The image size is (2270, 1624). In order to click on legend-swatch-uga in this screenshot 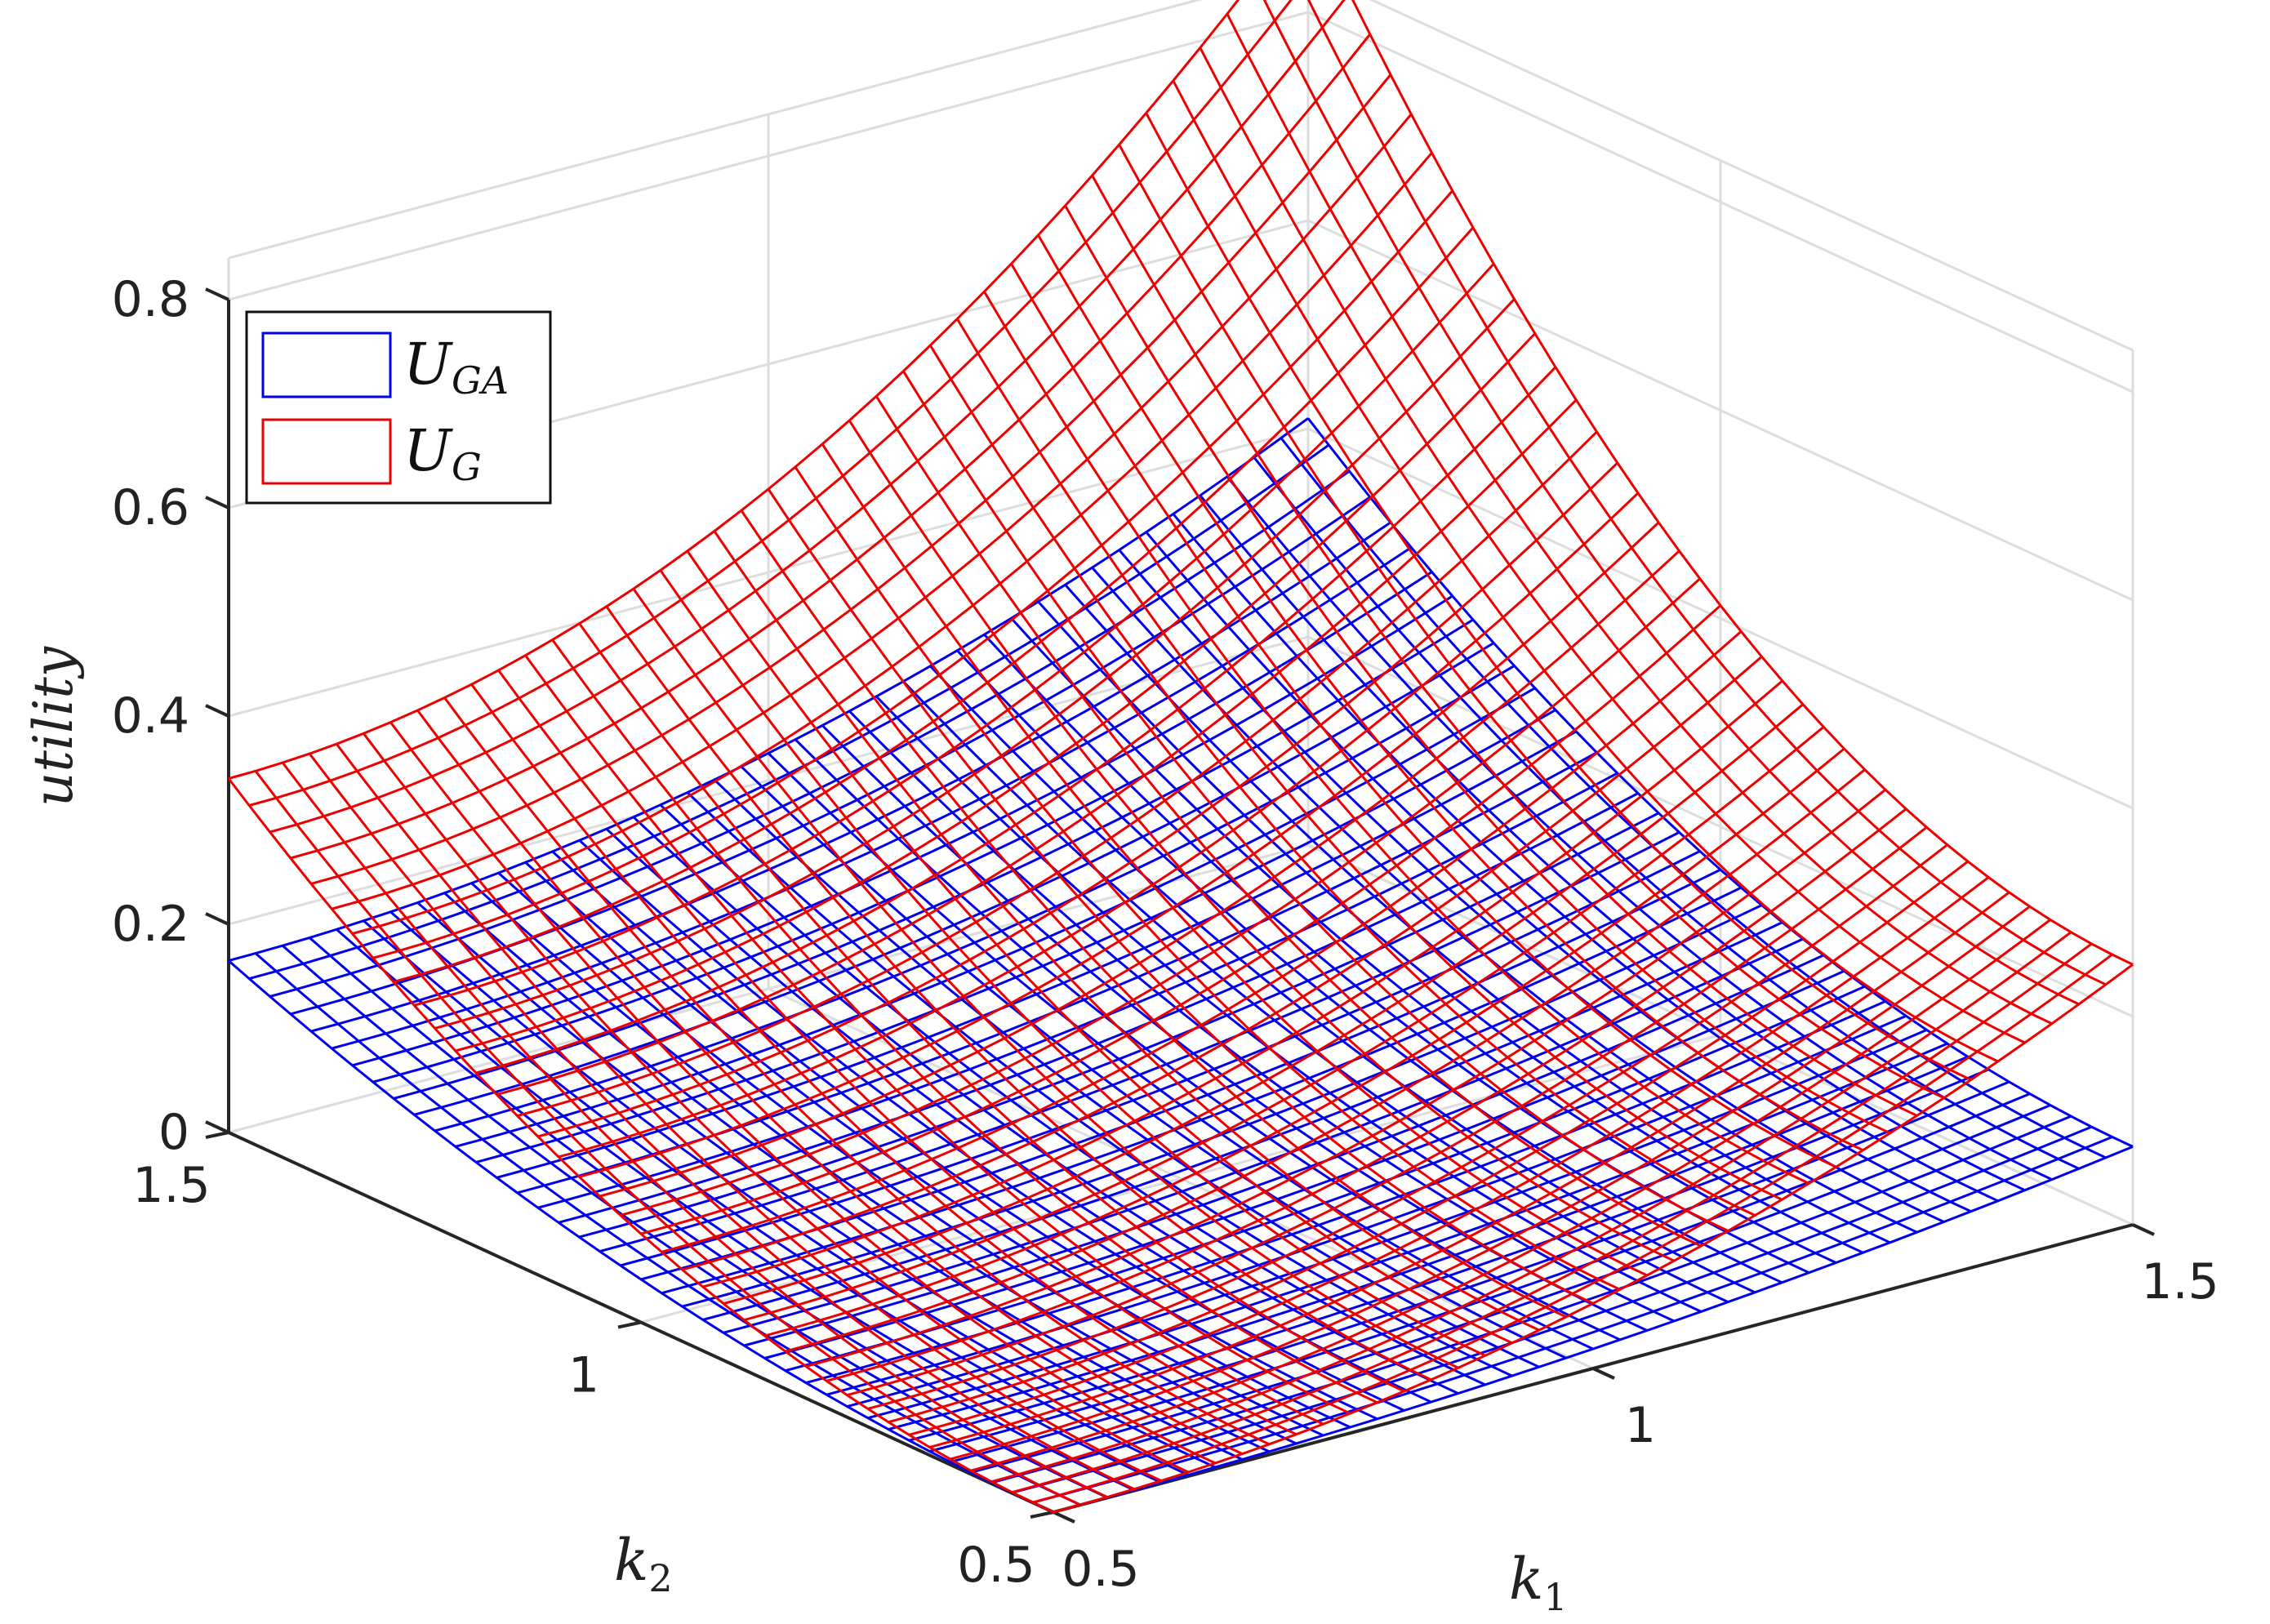, I will do `click(326, 364)`.